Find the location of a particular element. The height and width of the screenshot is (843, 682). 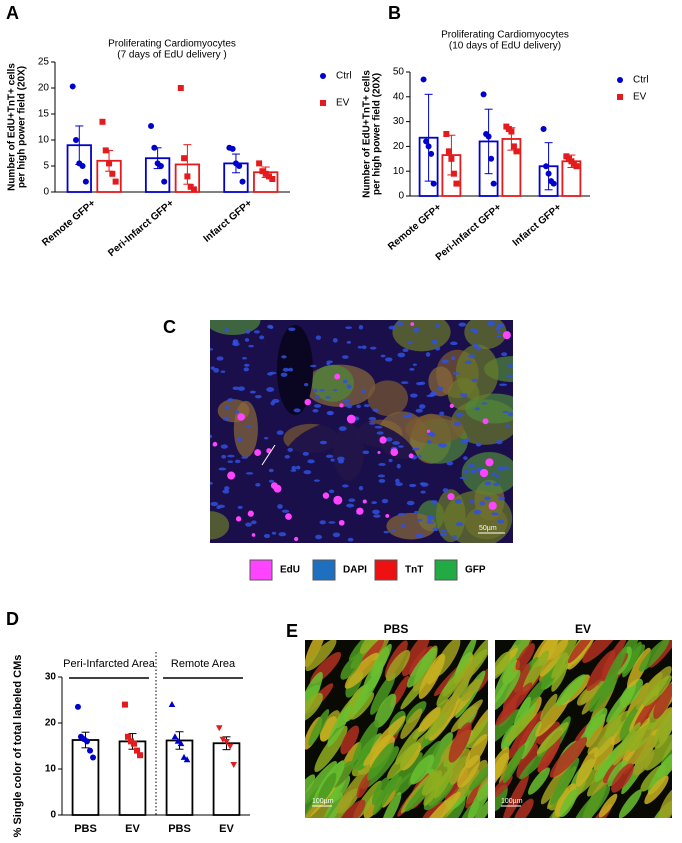

y-tick-label: 0 is located at coordinates (401, 196).